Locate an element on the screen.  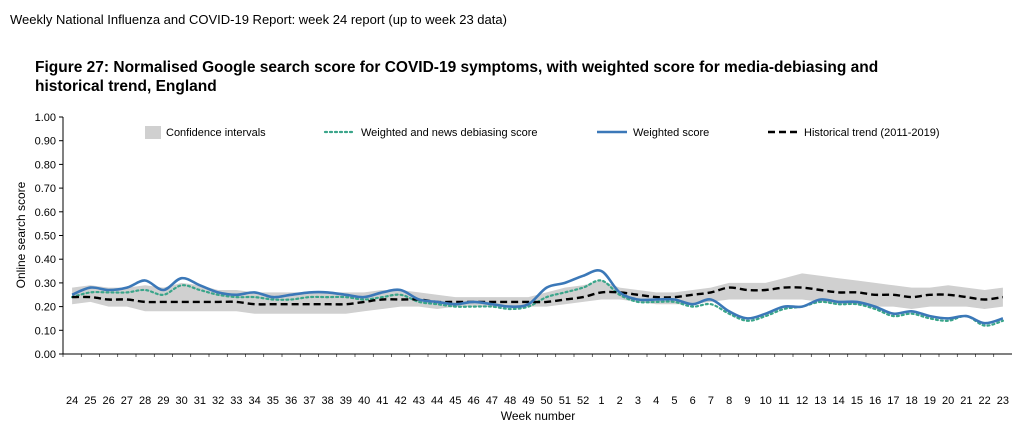
x-tick-label: 26 is located at coordinates (109, 401).